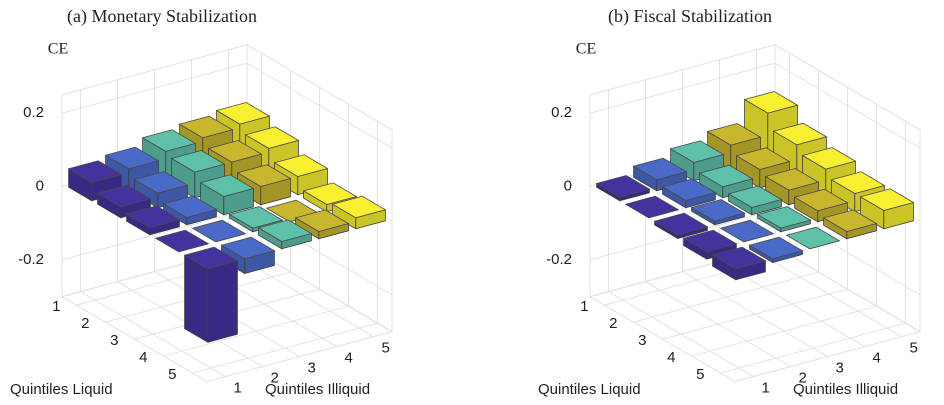  I want to click on x-tick-label: 4, so click(671, 357).